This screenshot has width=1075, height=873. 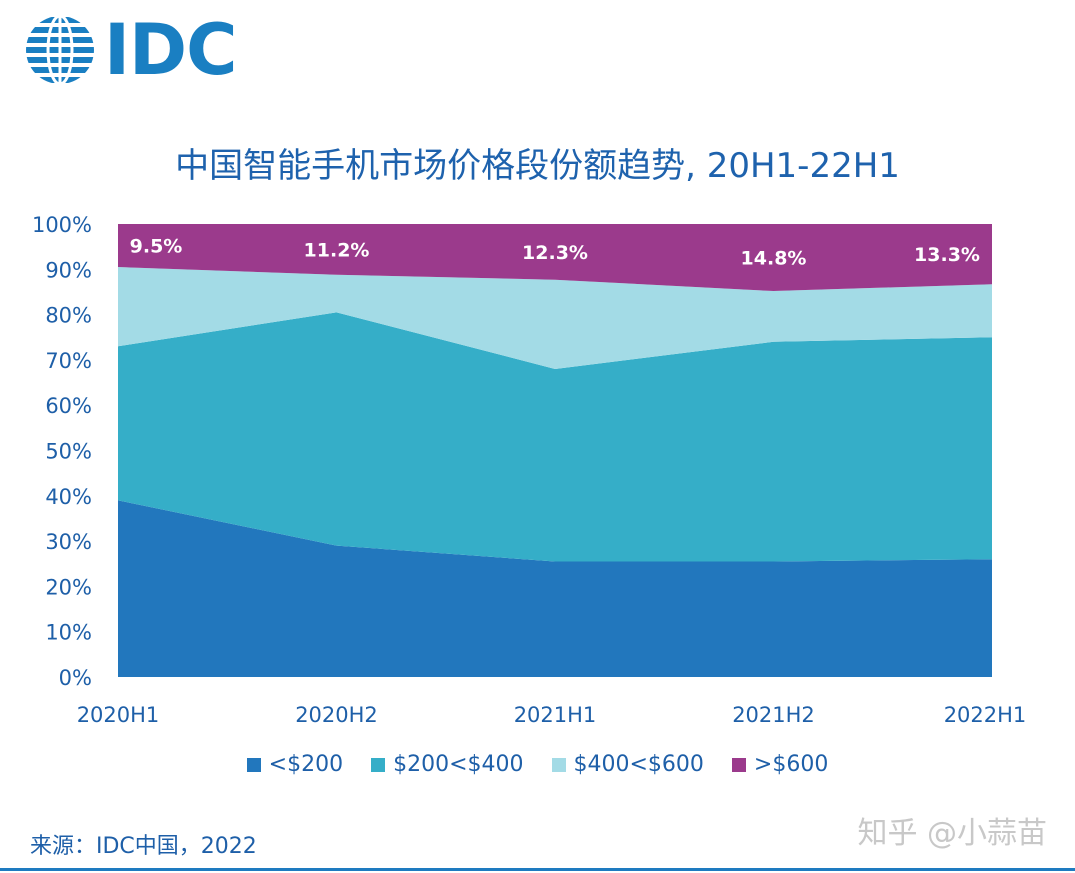 I want to click on y-tick-label: 70%, so click(x=68, y=361).